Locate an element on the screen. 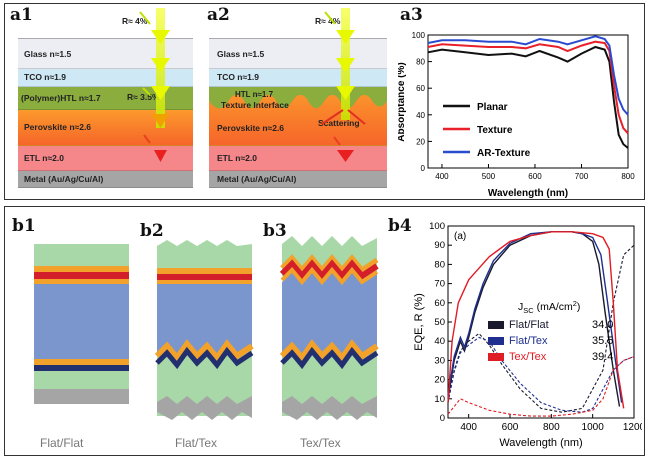 This screenshot has width=650, height=459. legend-jsc-value: 39.4 is located at coordinates (602, 357).